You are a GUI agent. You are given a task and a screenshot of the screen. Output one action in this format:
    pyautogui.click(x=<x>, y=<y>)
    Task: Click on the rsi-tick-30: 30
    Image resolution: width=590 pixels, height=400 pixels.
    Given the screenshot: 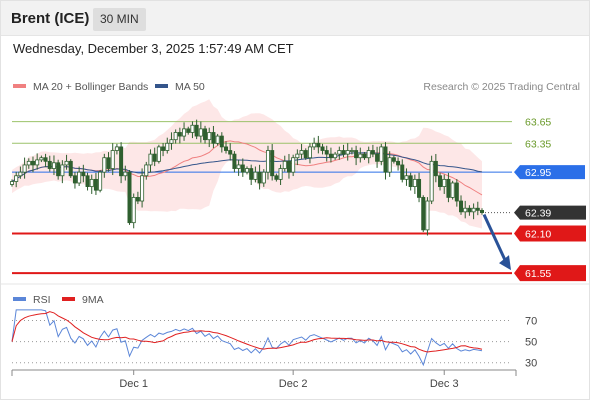 What is the action you would take?
    pyautogui.click(x=531, y=364)
    